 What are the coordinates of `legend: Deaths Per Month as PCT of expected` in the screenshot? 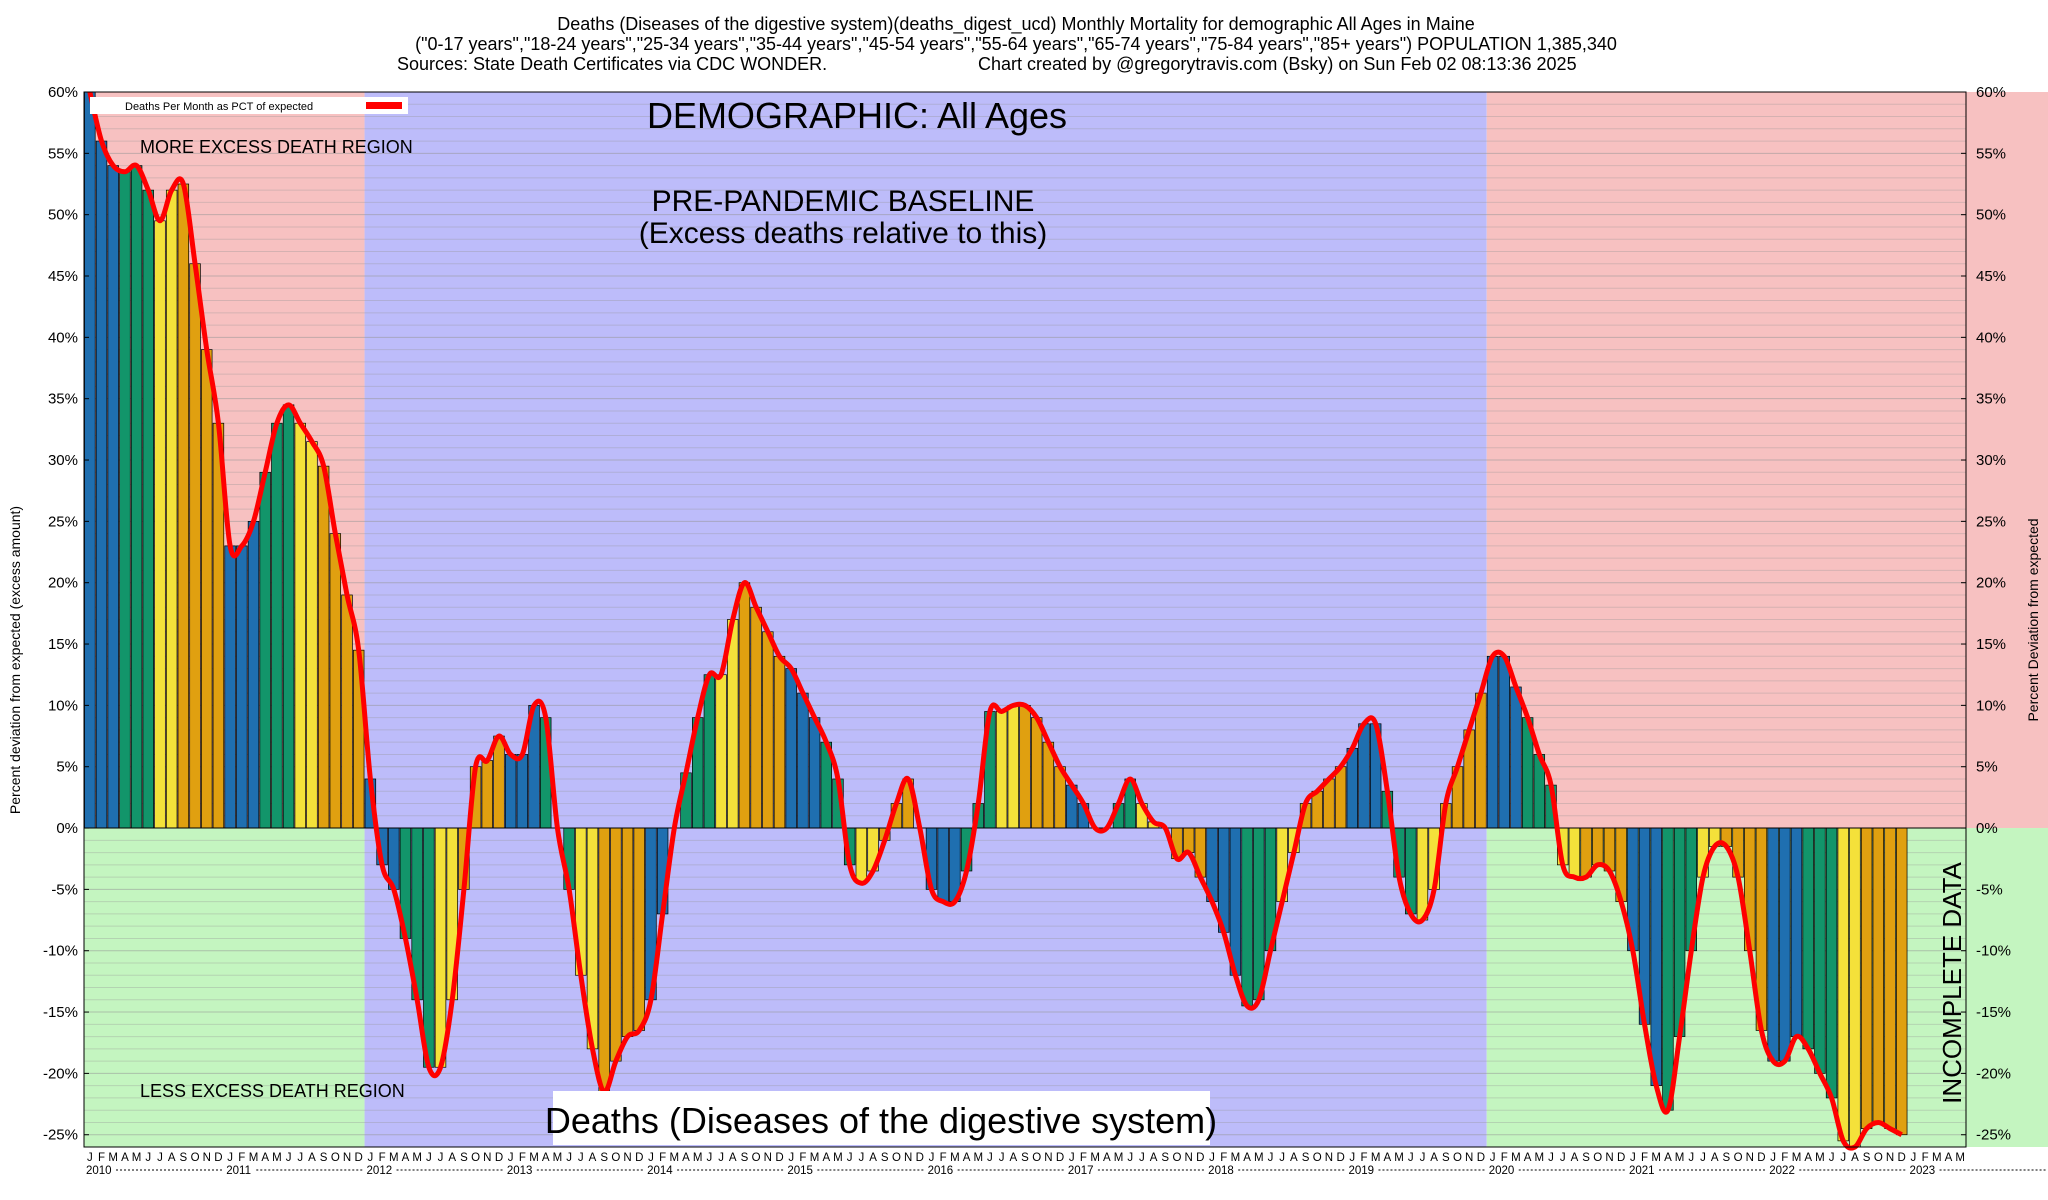 It's located at (249, 105).